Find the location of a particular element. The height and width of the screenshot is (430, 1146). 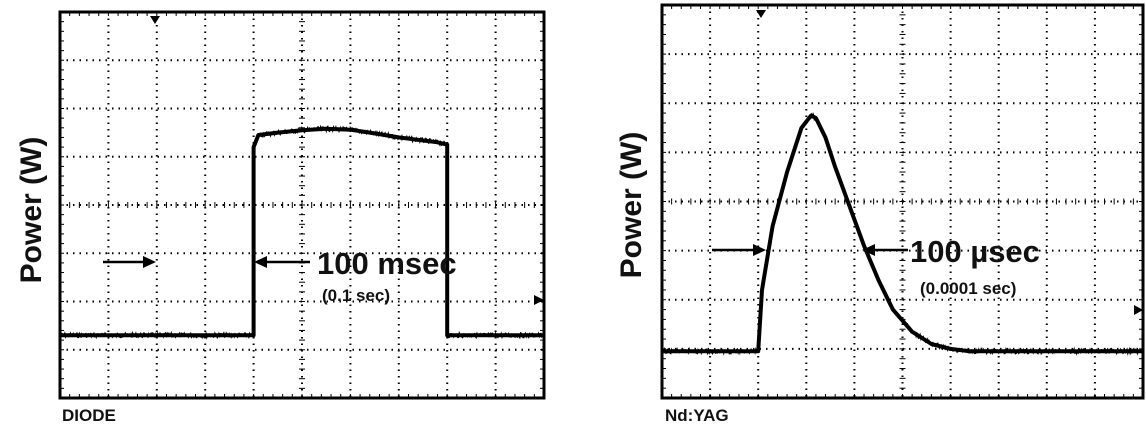

panel-caption: Nd:YAG is located at coordinates (697, 415).